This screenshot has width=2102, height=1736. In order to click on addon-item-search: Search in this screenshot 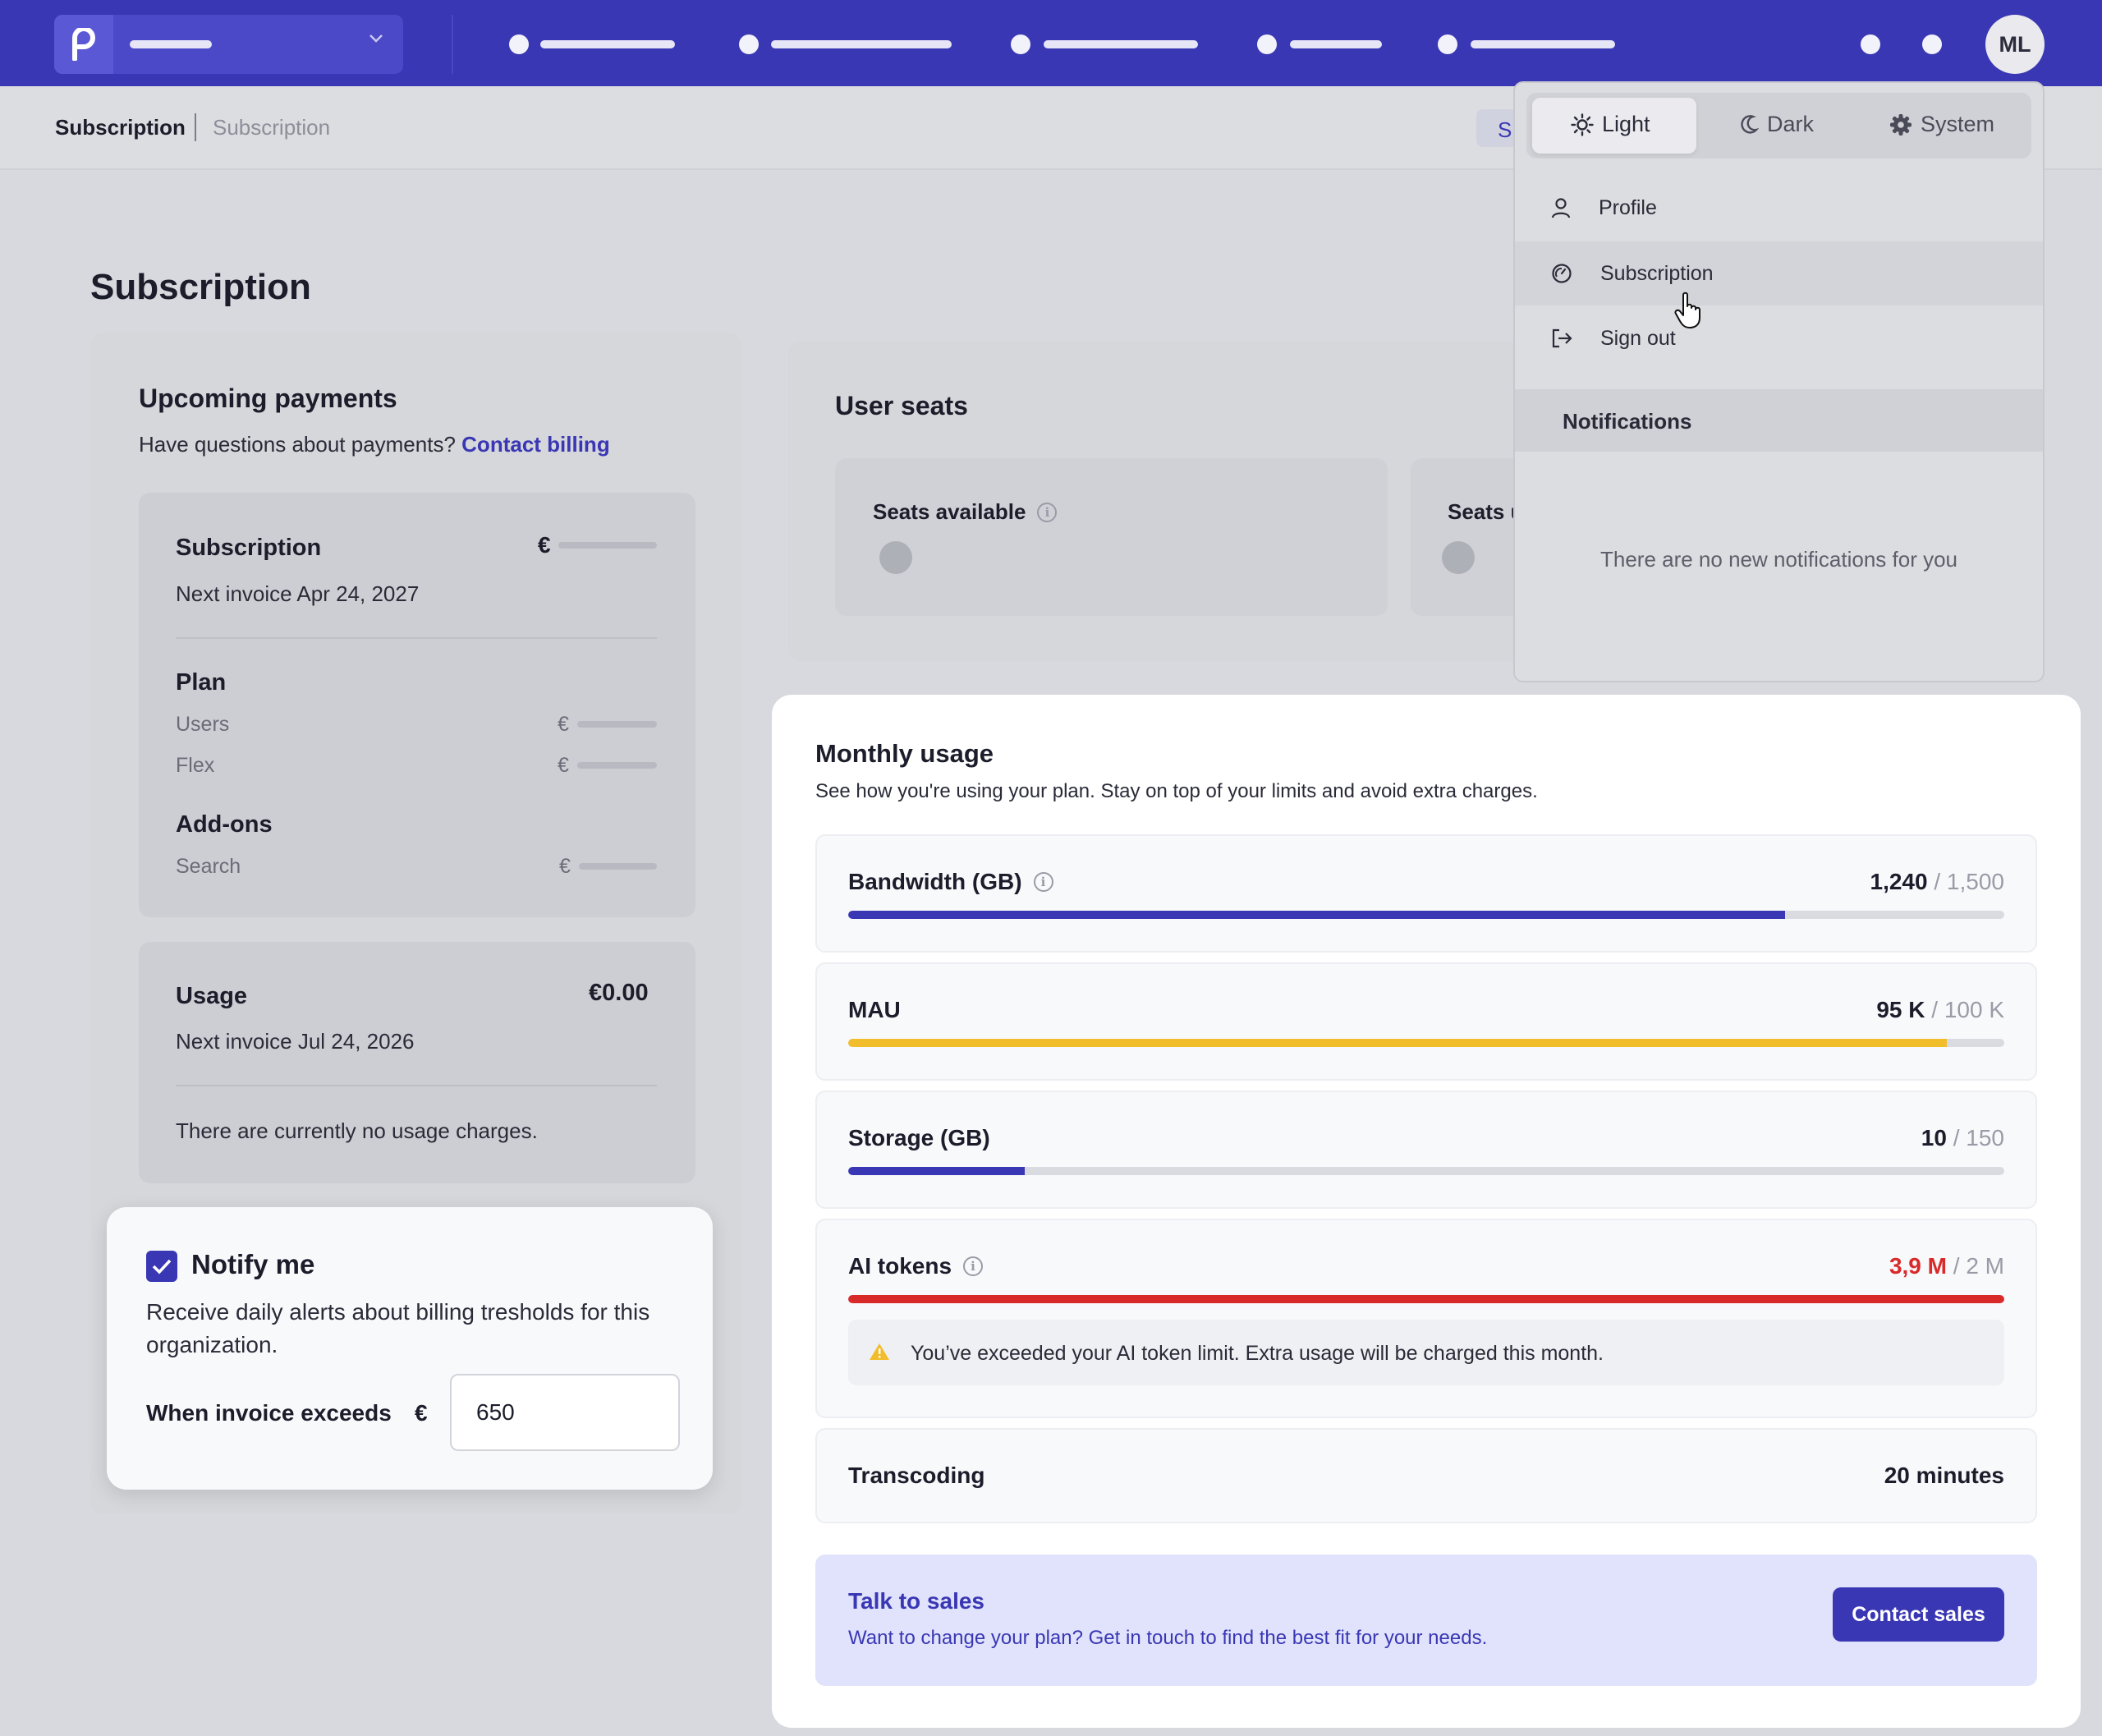, I will do `click(208, 866)`.